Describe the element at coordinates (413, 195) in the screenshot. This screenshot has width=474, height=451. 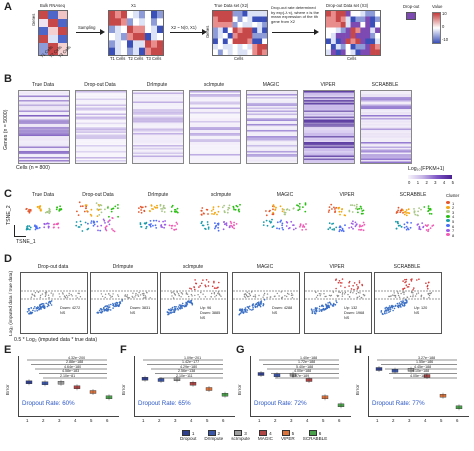
I see `tsne-title-6: SCRABBLE` at that location.